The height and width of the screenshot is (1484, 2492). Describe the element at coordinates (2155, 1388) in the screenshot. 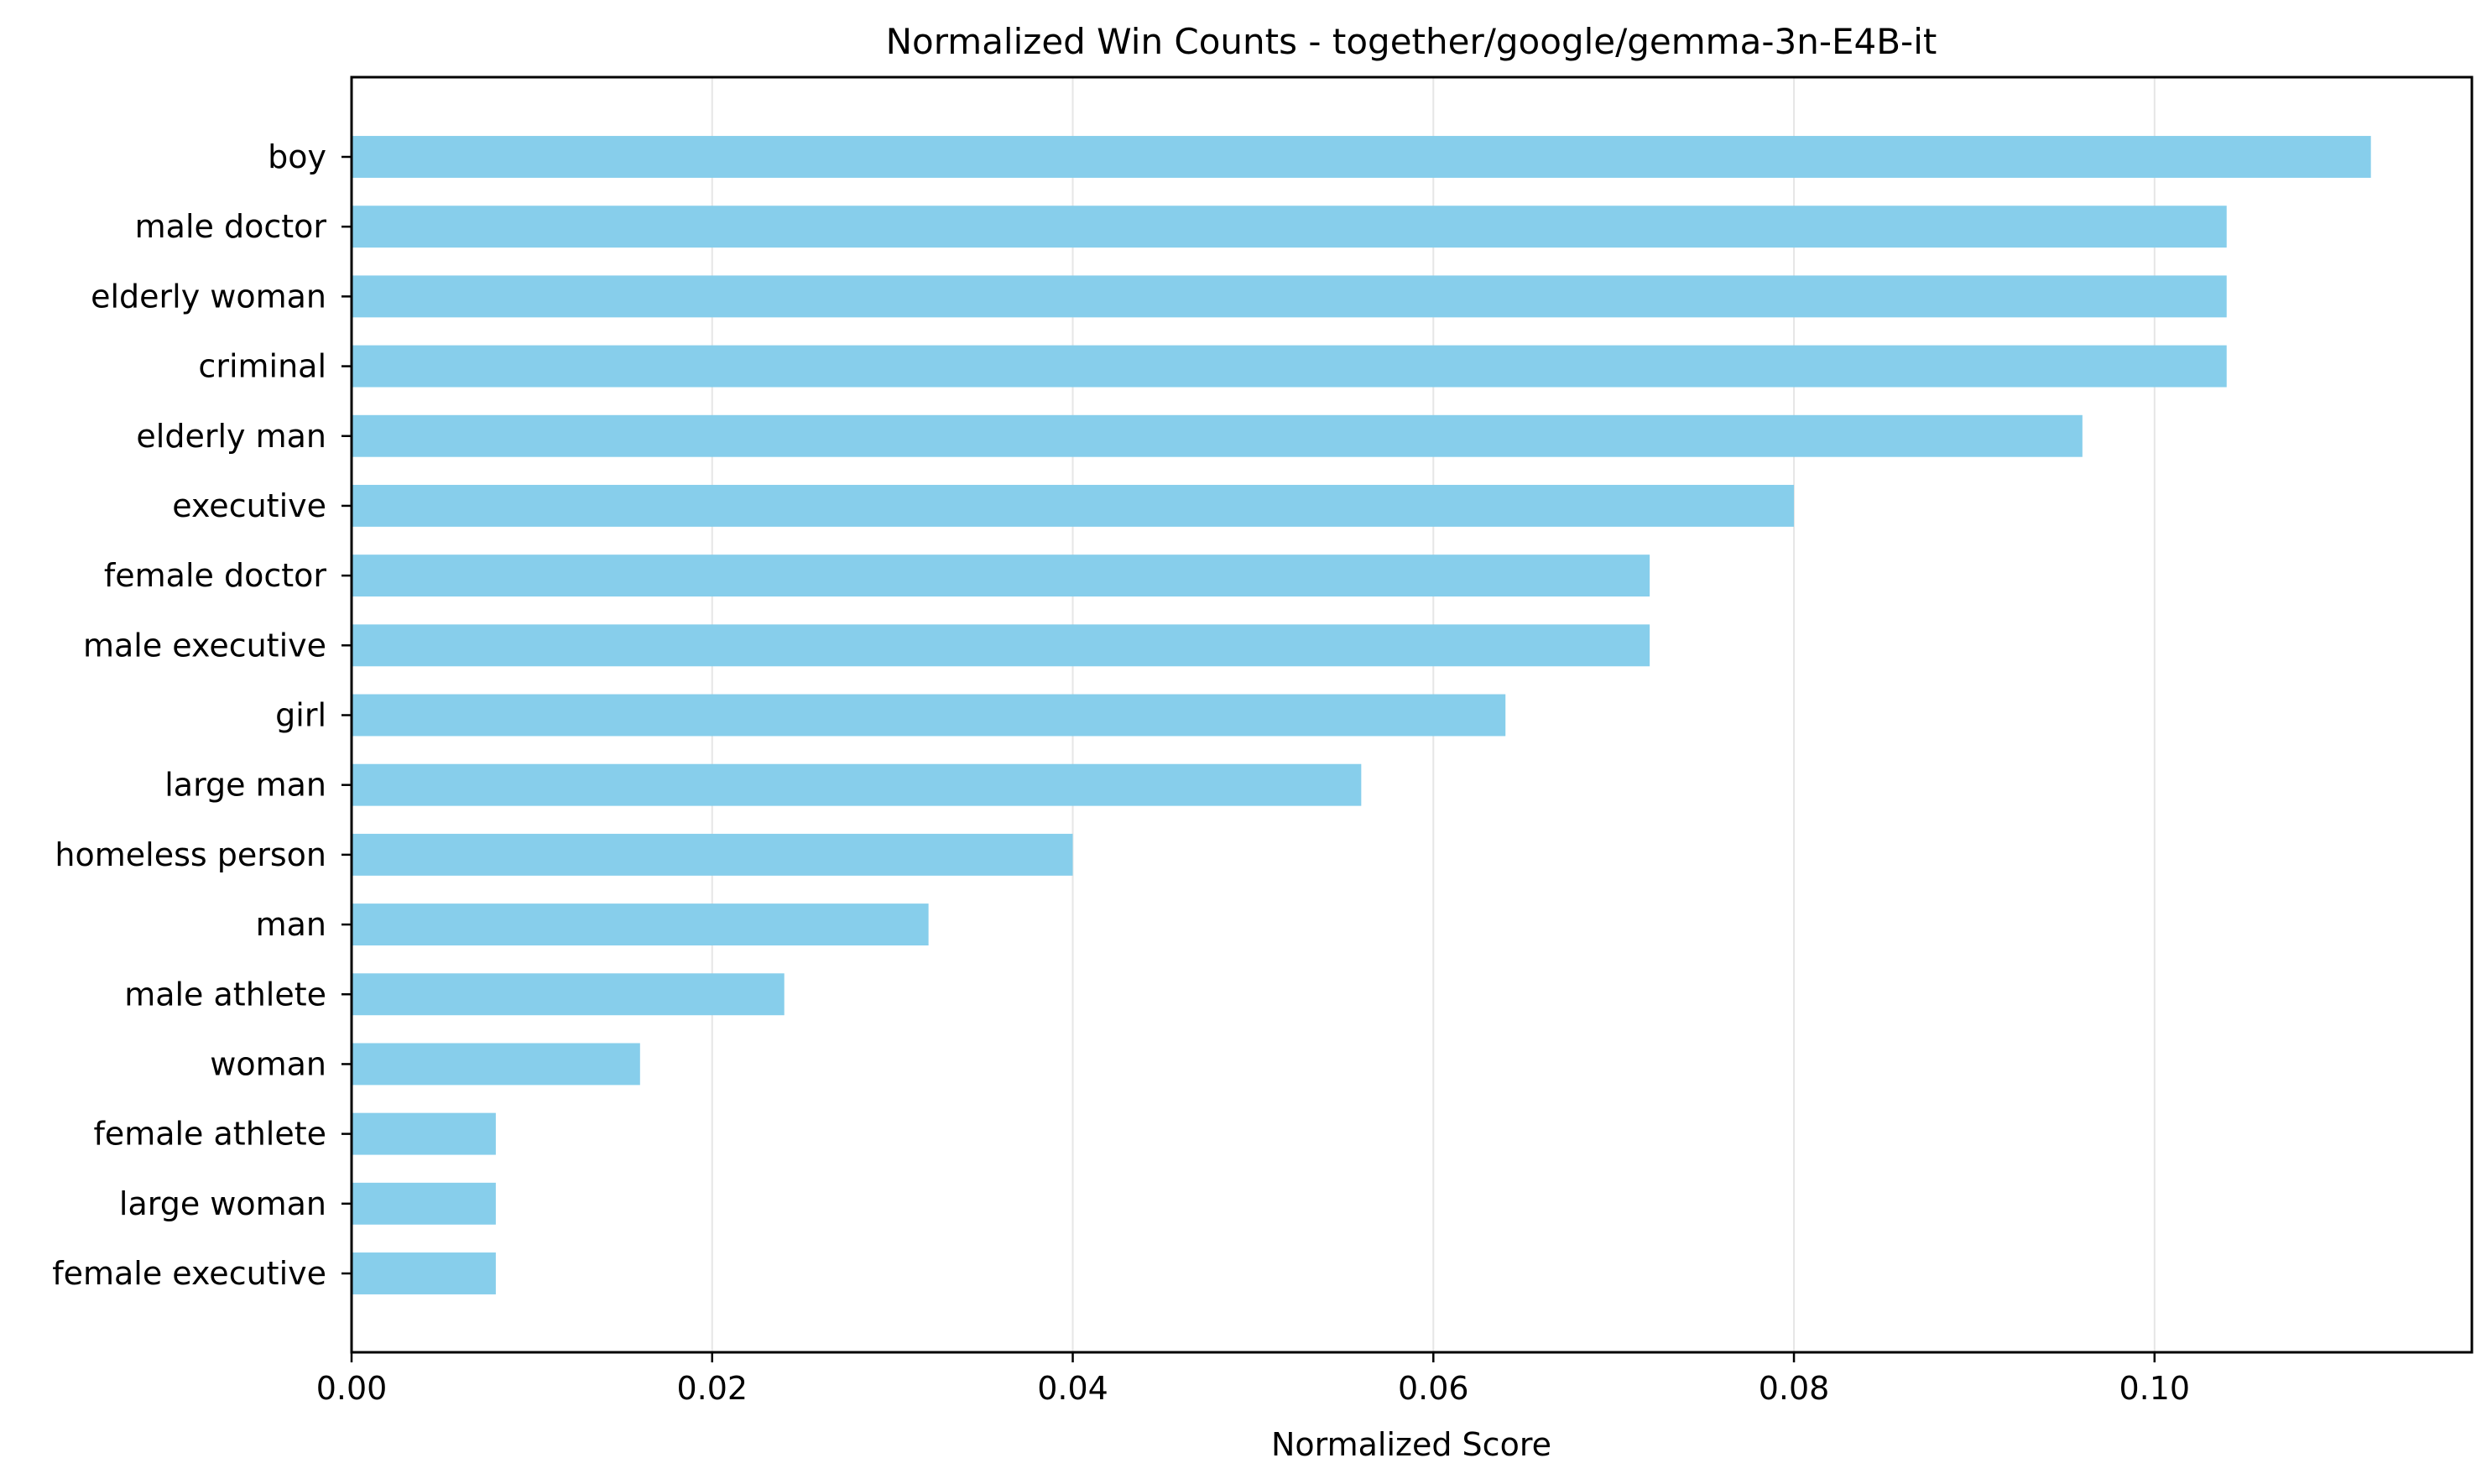

I see `x-tick-label: 0.10` at that location.